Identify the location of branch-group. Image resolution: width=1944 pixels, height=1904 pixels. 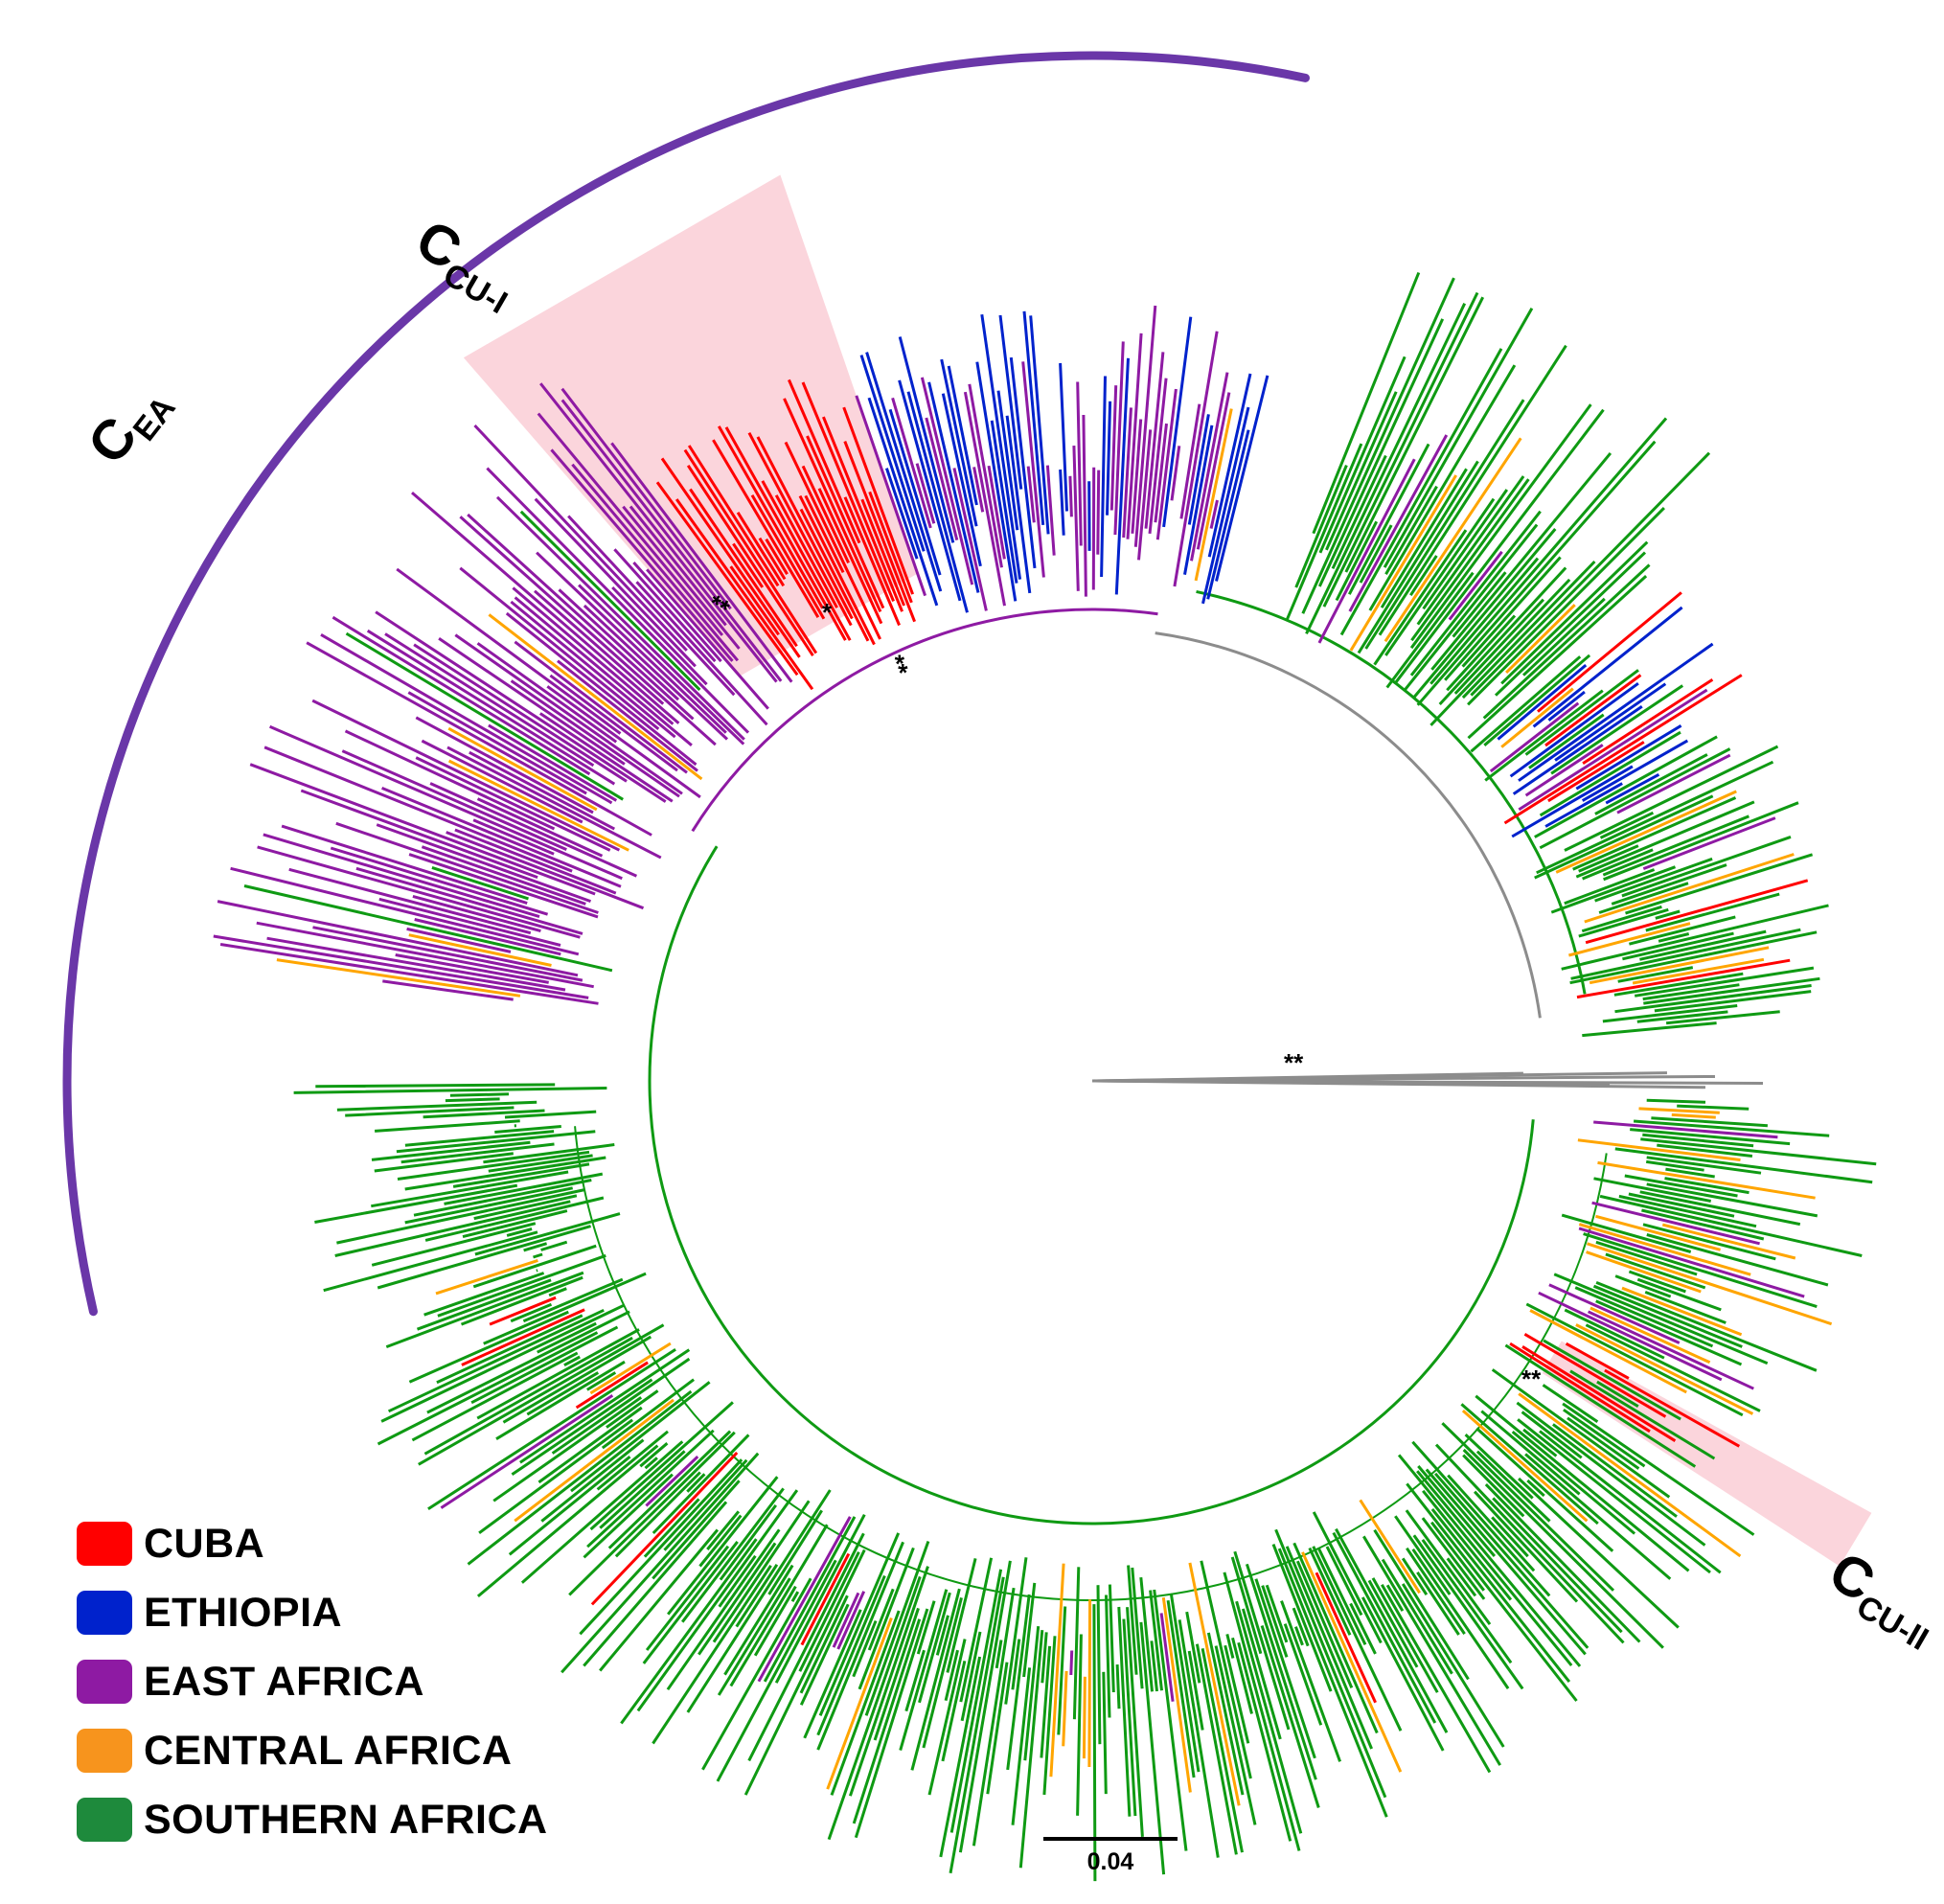
(1286, 574).